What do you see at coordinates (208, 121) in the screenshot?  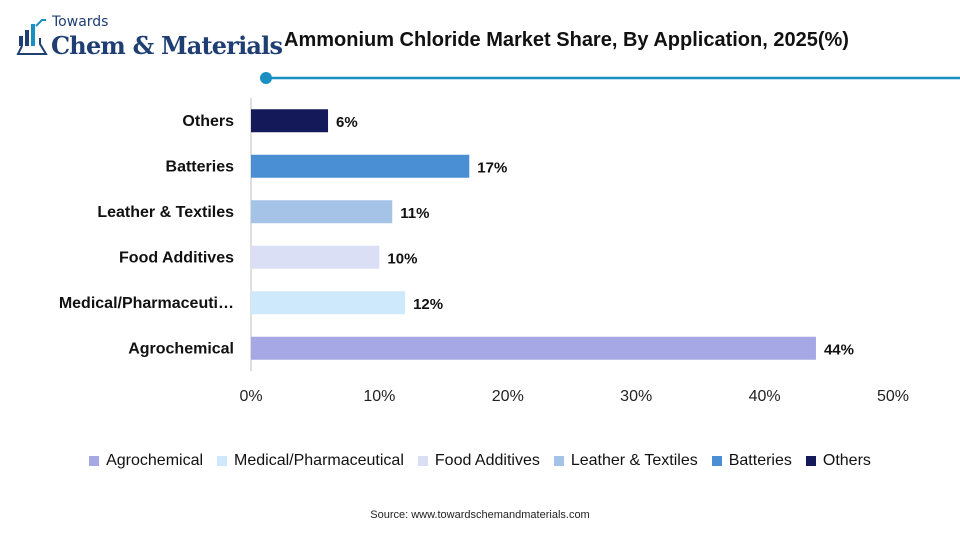 I see `category-label-others: Others` at bounding box center [208, 121].